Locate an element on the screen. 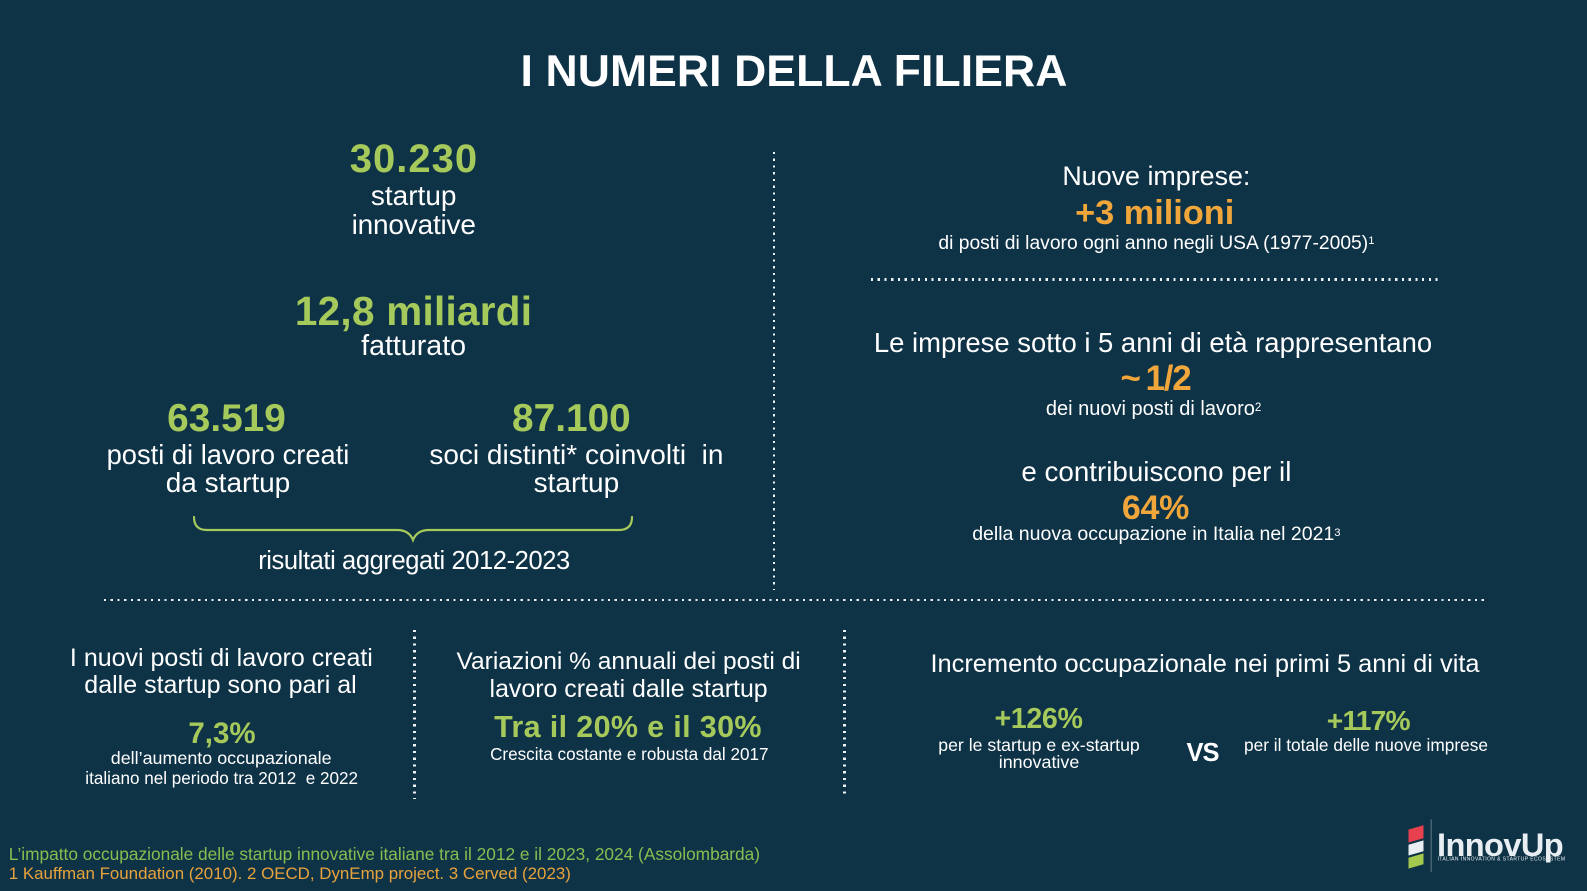  svg-text:ITALIAN INNOVATION & STARTUP E: ITALIAN INNOVATION & STARTUP ECOSYSTEM is located at coordinates (1502, 860).